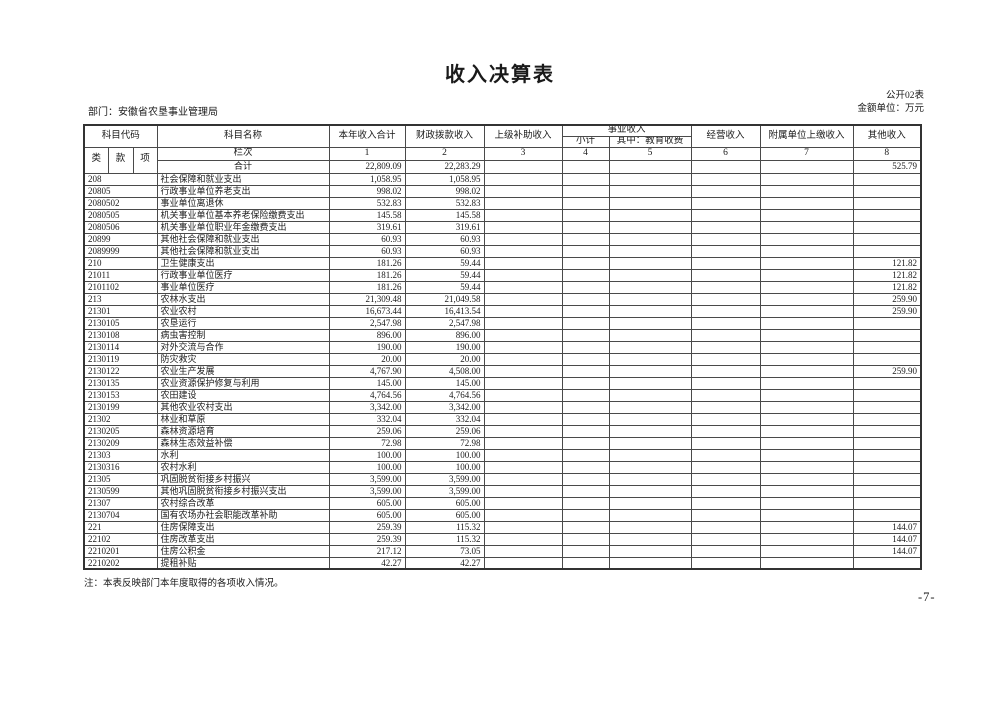 The width and height of the screenshot is (1000, 707). Describe the element at coordinates (502, 431) in the screenshot. I see `table-row: 2130205 森林资源培育 259.06 259.06` at that location.